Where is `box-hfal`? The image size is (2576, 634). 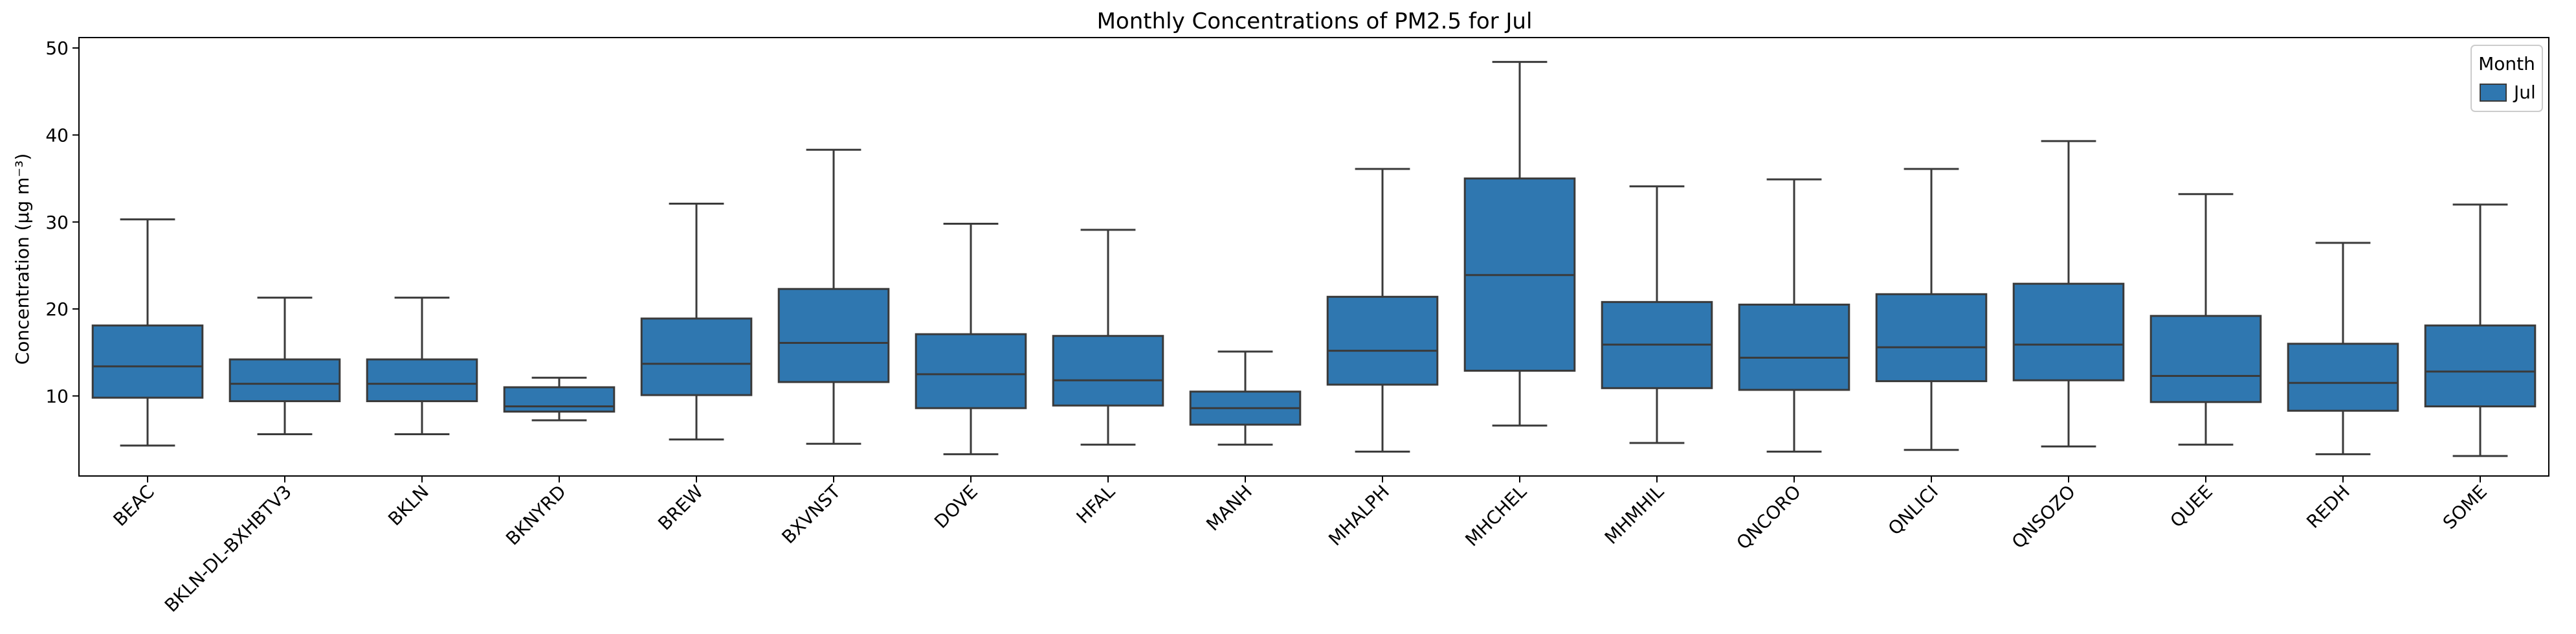
box-hfal is located at coordinates (1108, 337).